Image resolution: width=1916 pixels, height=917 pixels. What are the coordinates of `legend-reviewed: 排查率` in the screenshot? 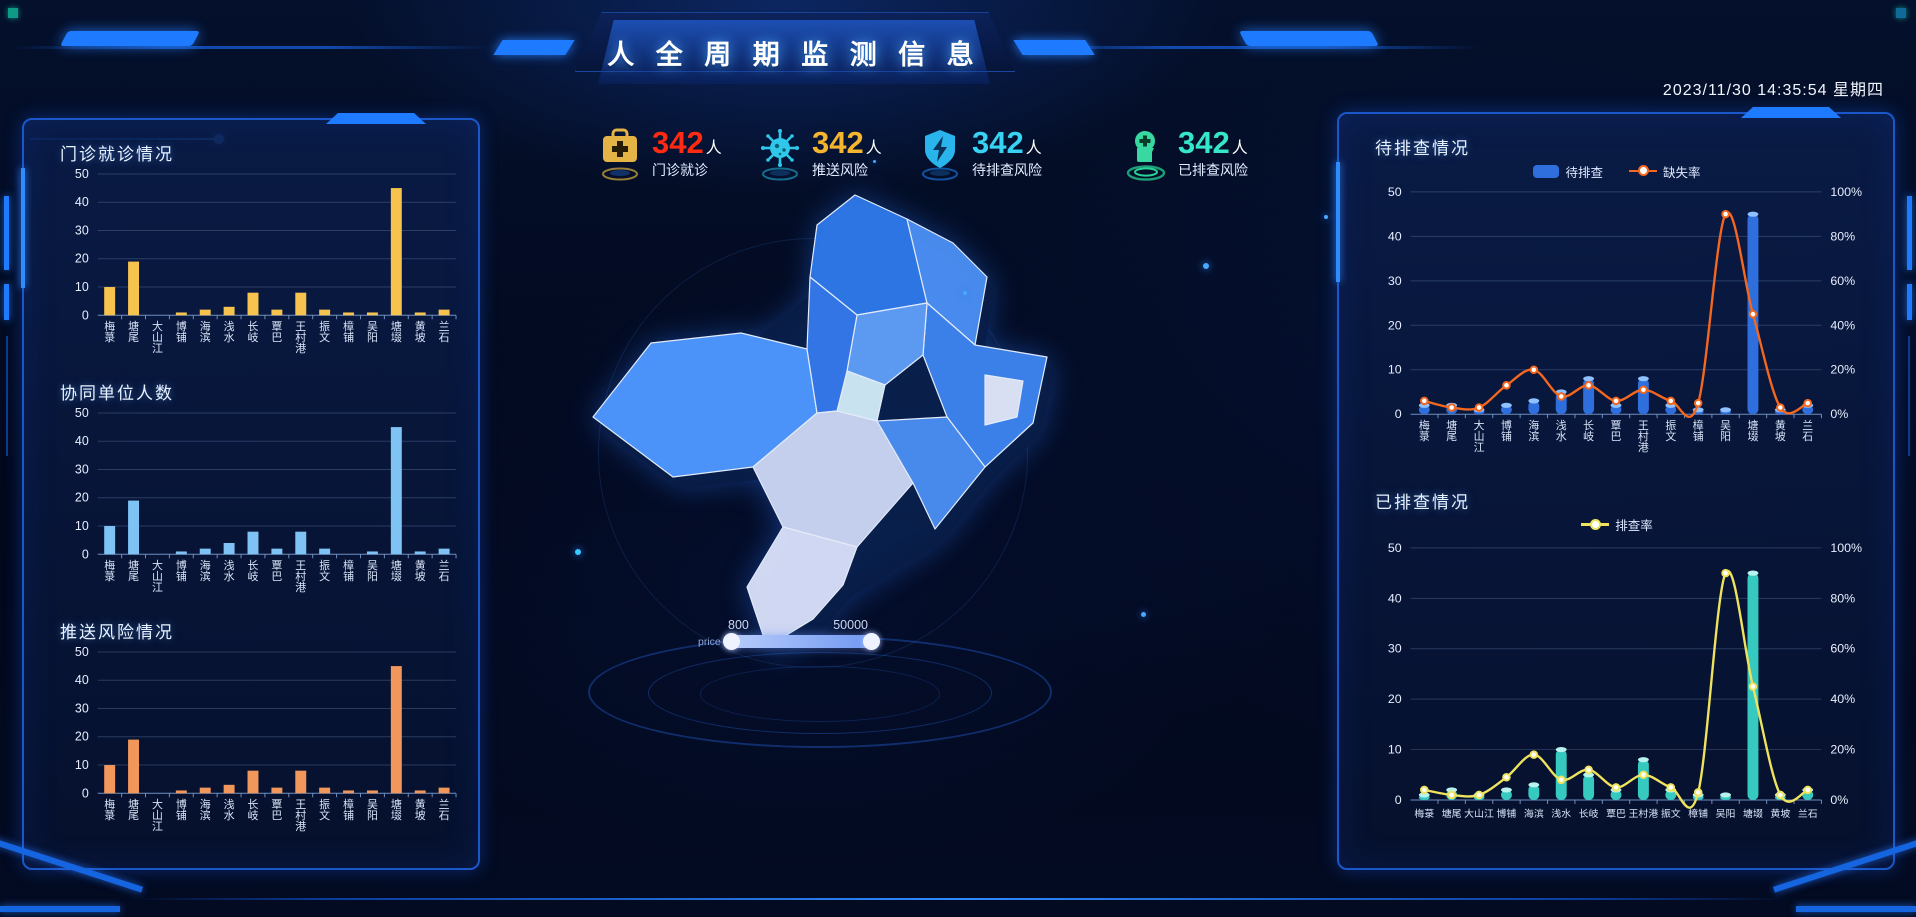 It's located at (1617, 525).